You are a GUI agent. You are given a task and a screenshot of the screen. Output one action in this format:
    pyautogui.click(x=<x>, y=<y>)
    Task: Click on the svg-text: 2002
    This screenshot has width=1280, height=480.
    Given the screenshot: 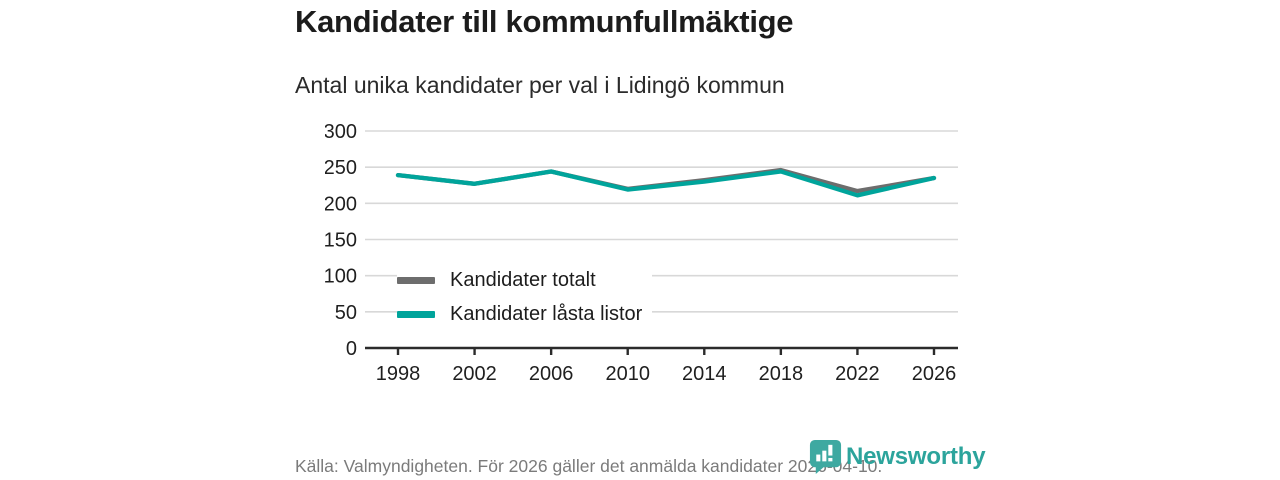 What is the action you would take?
    pyautogui.click(x=474, y=374)
    